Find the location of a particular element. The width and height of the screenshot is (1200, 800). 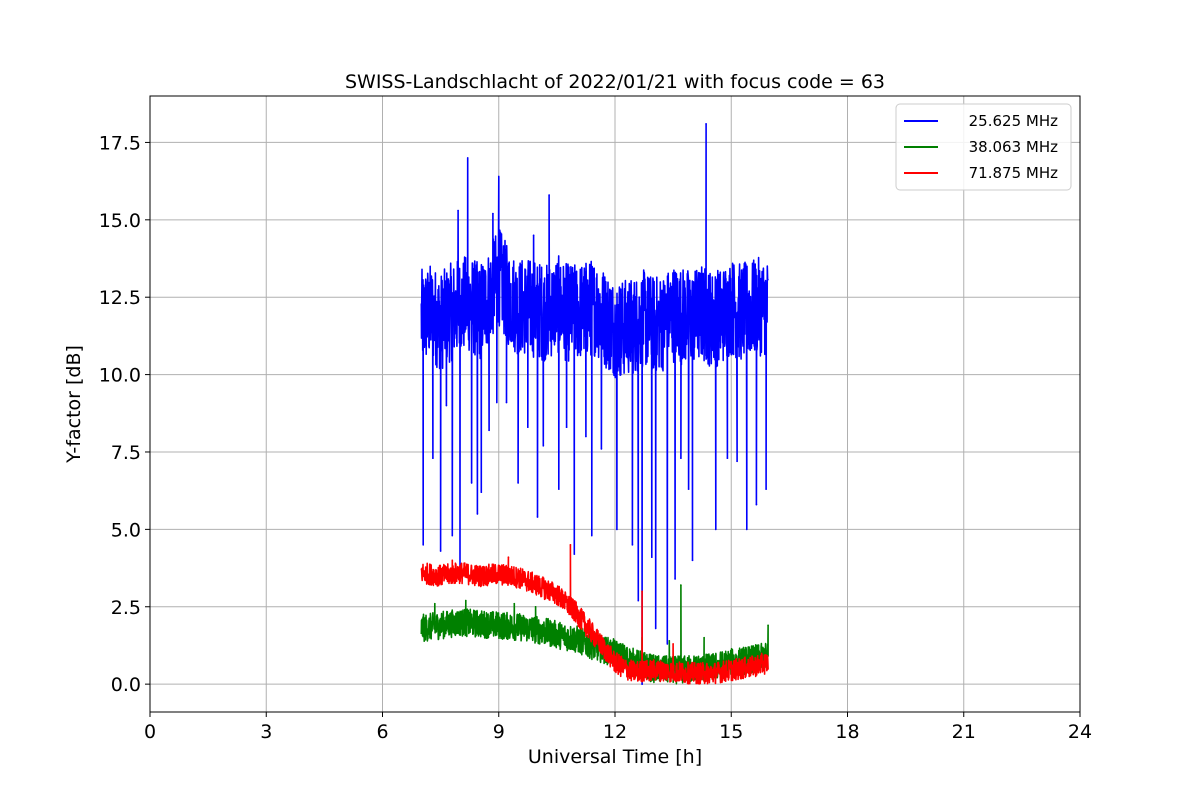

legend-label: 38.063 MHz is located at coordinates (1013, 147).